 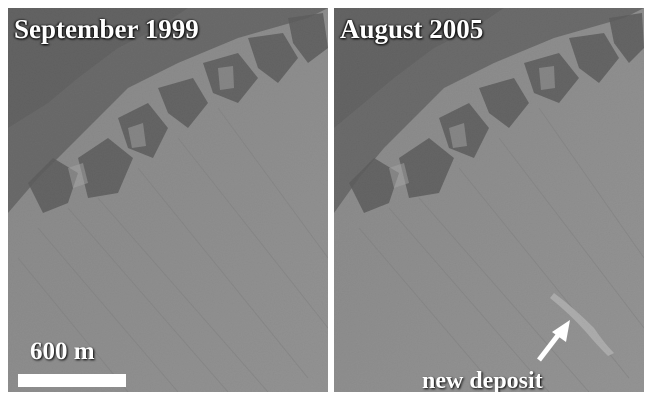 What do you see at coordinates (72, 380) in the screenshot?
I see `scale-bar` at bounding box center [72, 380].